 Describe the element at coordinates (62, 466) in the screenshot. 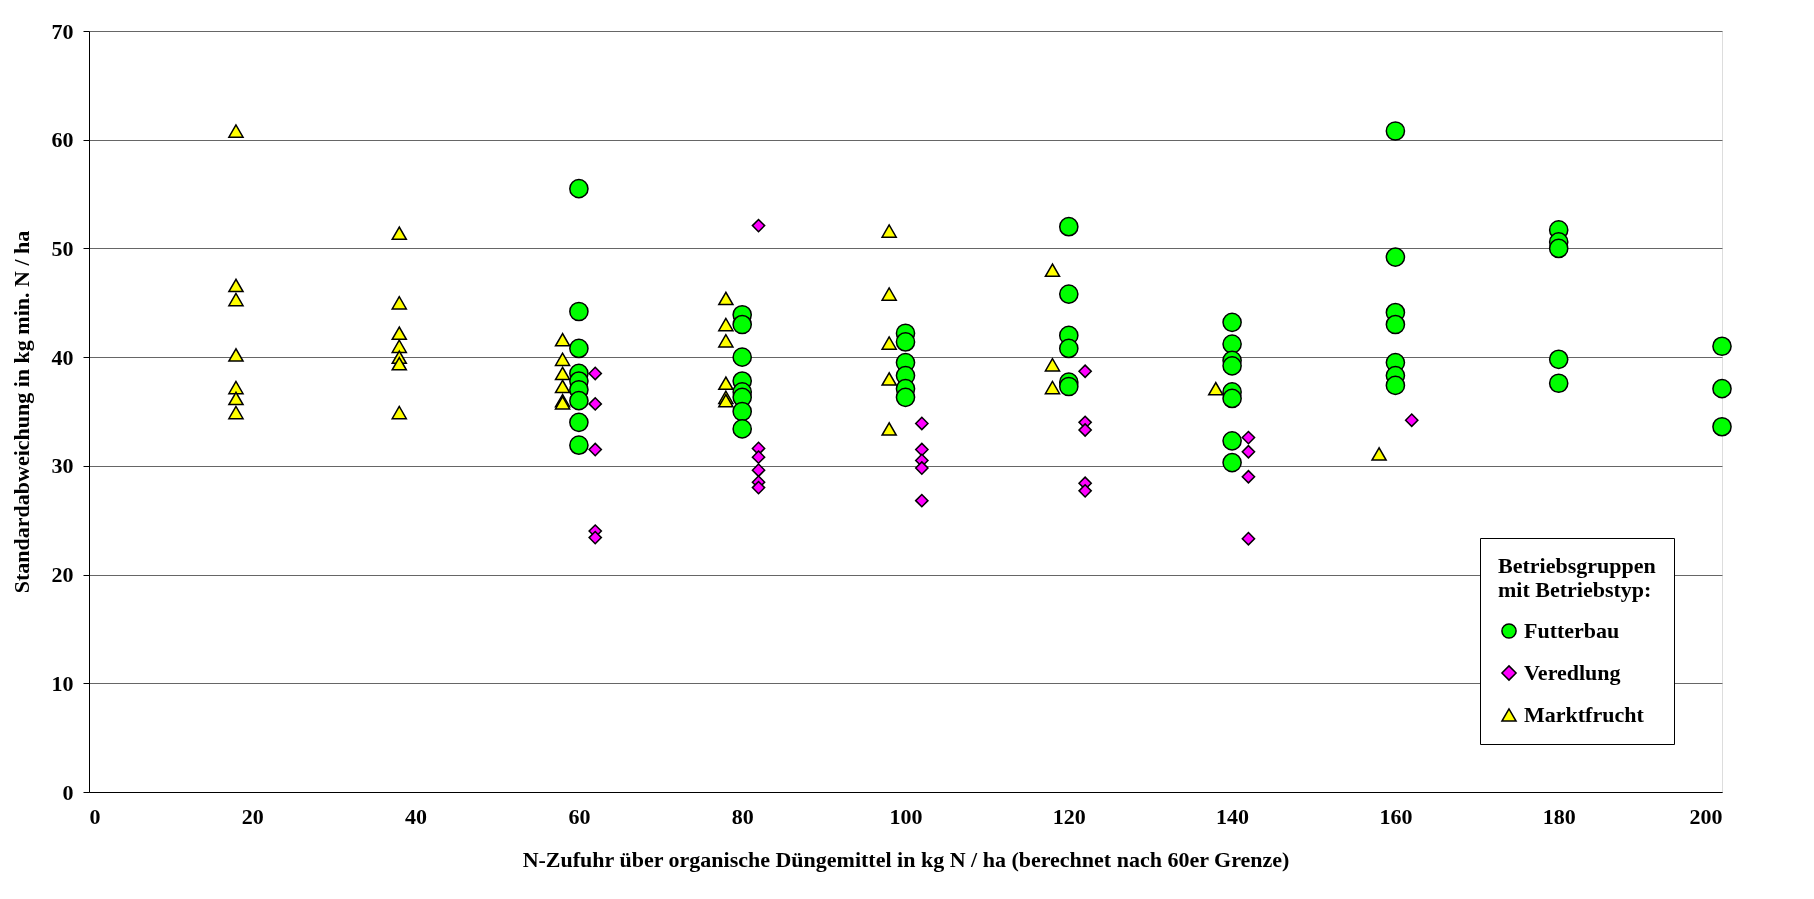

I see `y-tick-label: 30` at that location.